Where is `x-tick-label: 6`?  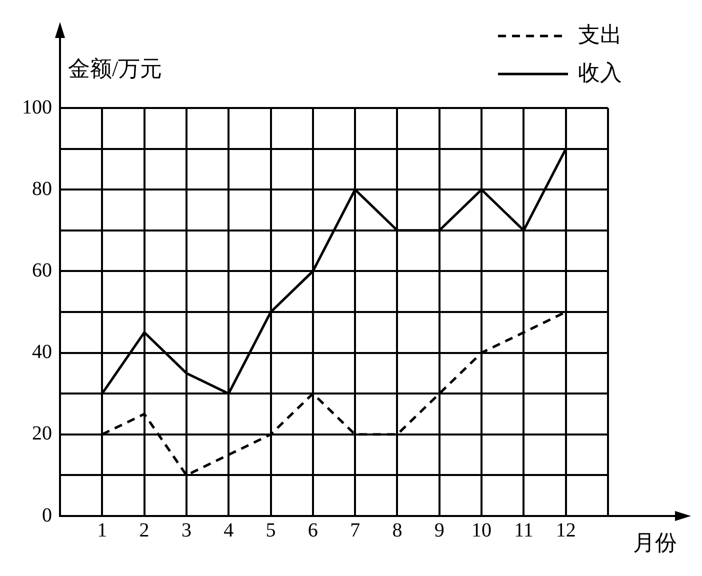
x-tick-label: 6 is located at coordinates (313, 530).